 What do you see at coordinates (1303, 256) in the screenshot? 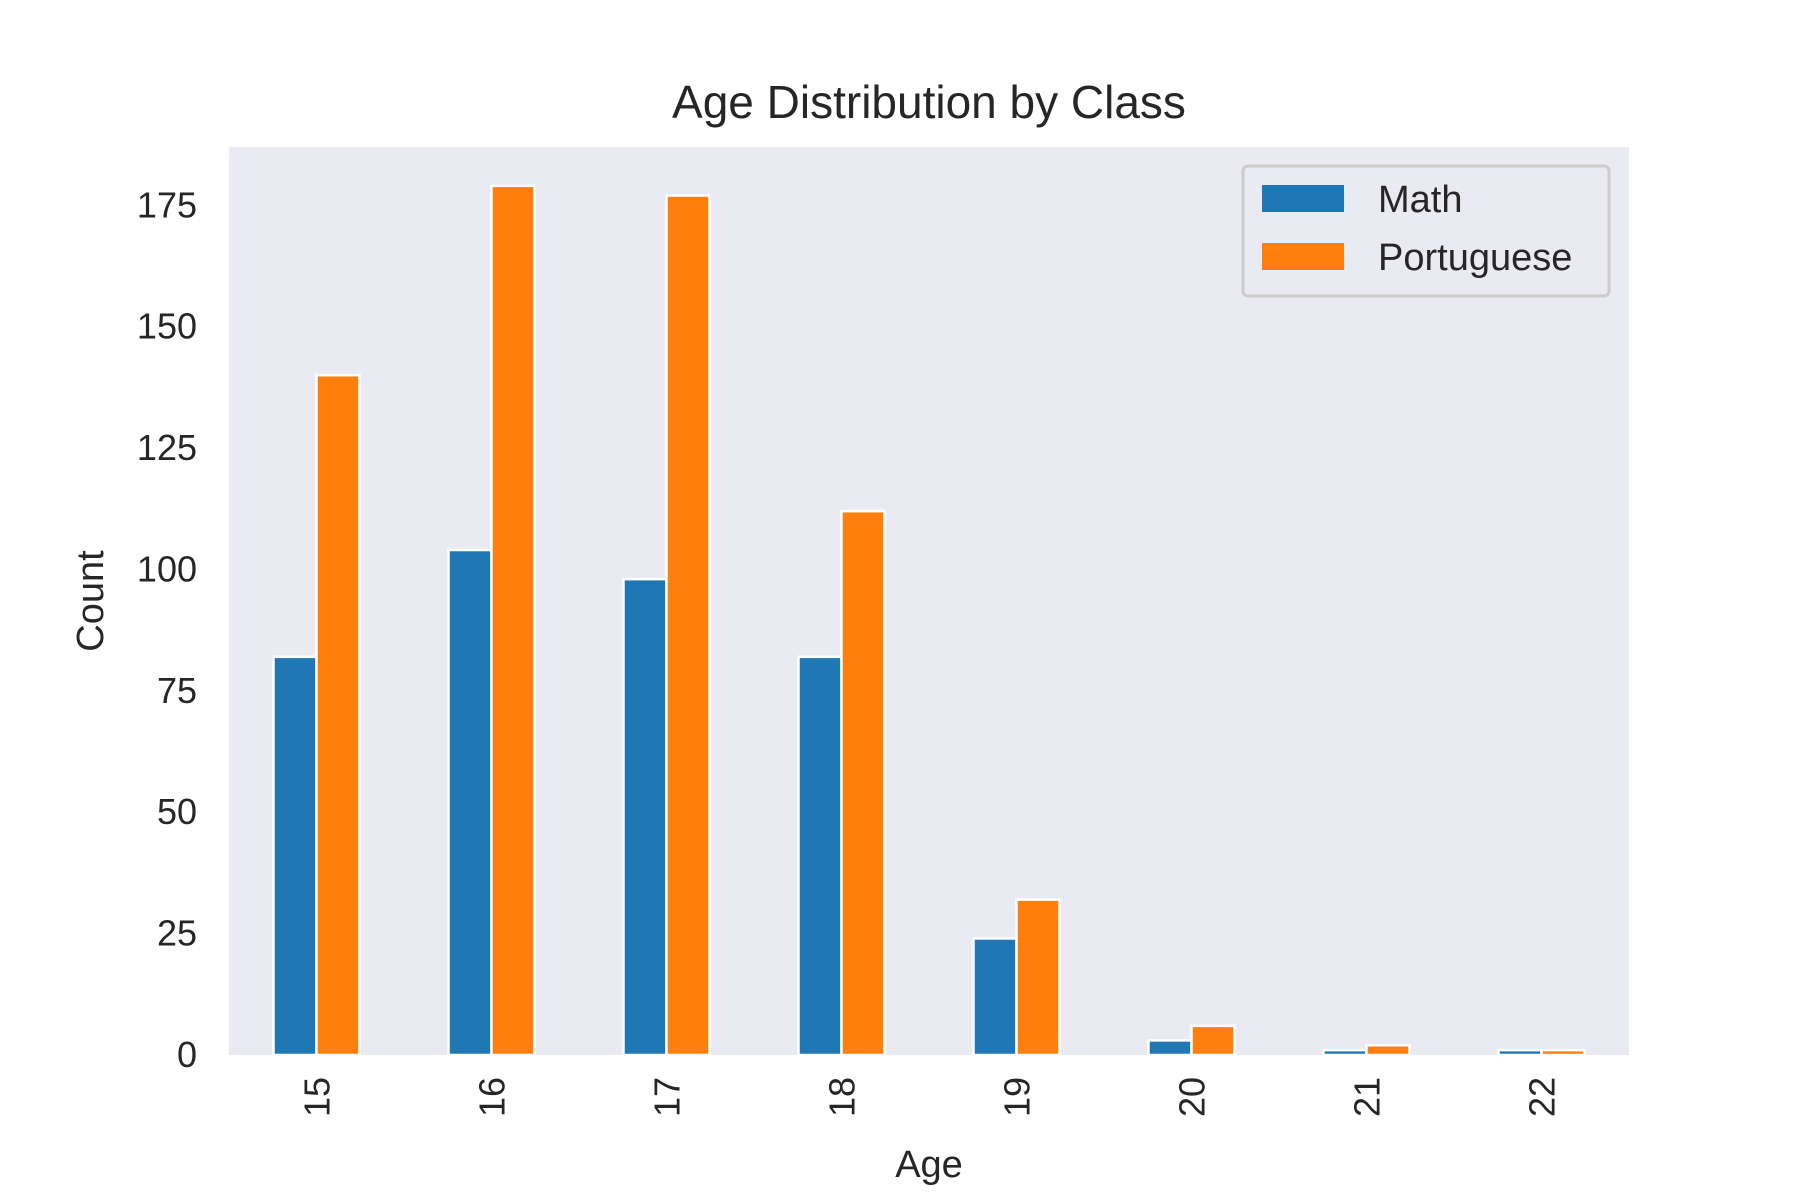
I see `legend-swatch-portuguese` at bounding box center [1303, 256].